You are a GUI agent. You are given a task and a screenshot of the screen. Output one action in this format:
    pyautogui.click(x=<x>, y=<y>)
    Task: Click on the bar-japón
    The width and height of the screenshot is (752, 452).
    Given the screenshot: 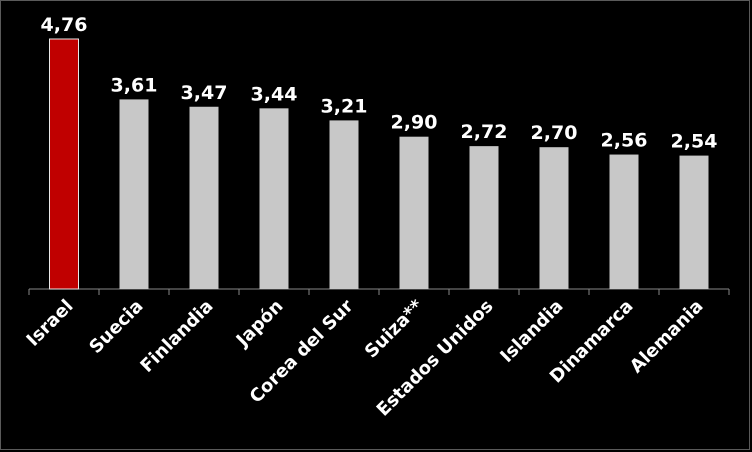 What is the action you would take?
    pyautogui.click(x=274, y=198)
    